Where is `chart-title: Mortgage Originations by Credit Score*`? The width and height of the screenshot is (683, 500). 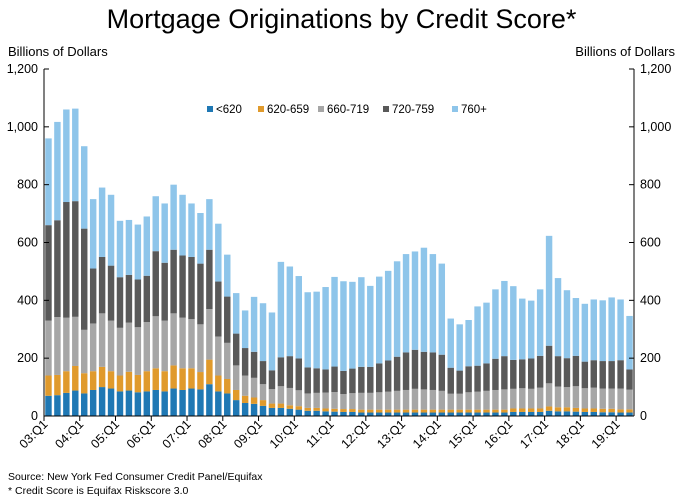 chart-title: Mortgage Originations by Credit Score* is located at coordinates (341, 19).